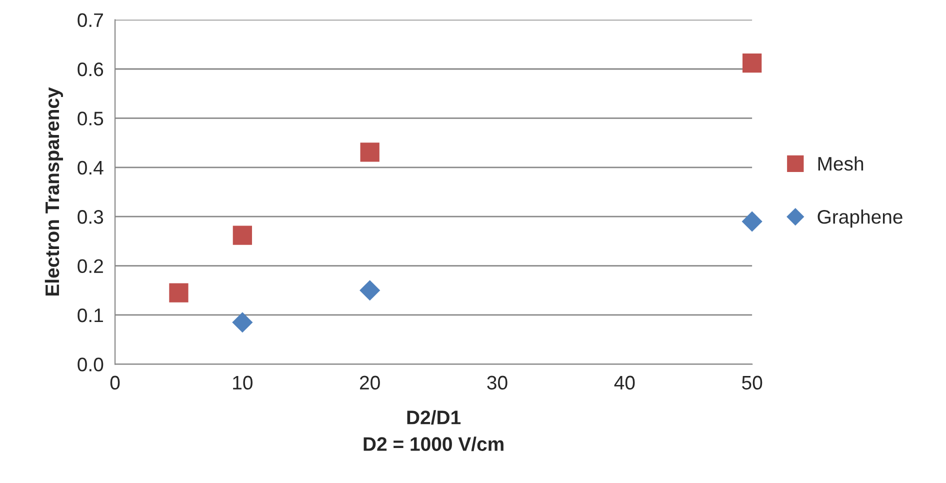 This screenshot has width=946, height=483. What do you see at coordinates (370, 383) in the screenshot?
I see `x-tick-label: 20` at bounding box center [370, 383].